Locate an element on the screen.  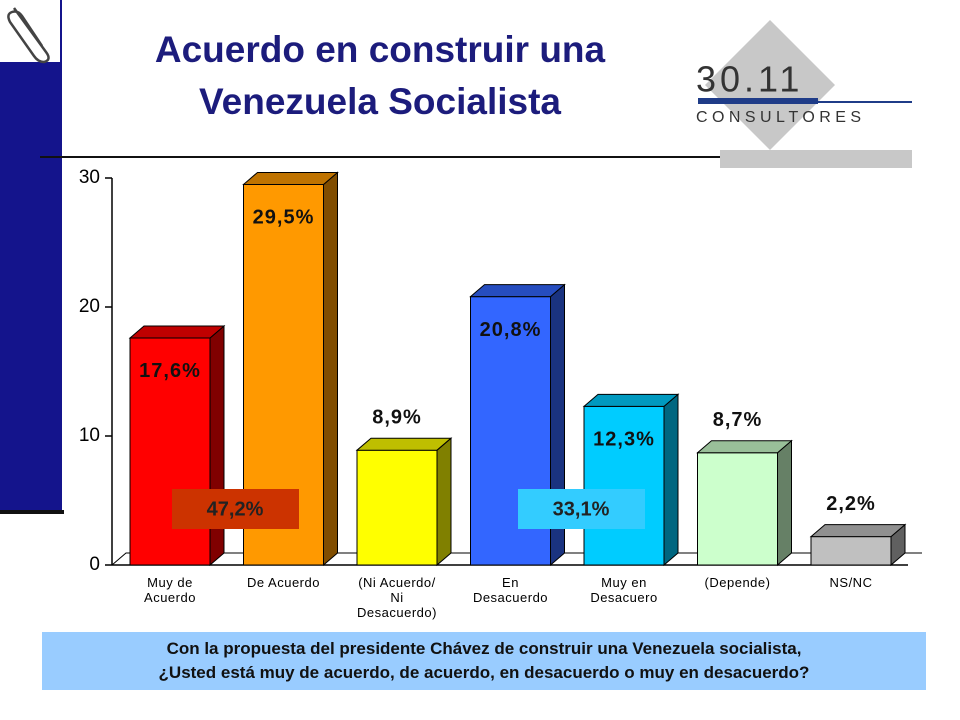
y-tick-label: 0 is located at coordinates (94, 564).